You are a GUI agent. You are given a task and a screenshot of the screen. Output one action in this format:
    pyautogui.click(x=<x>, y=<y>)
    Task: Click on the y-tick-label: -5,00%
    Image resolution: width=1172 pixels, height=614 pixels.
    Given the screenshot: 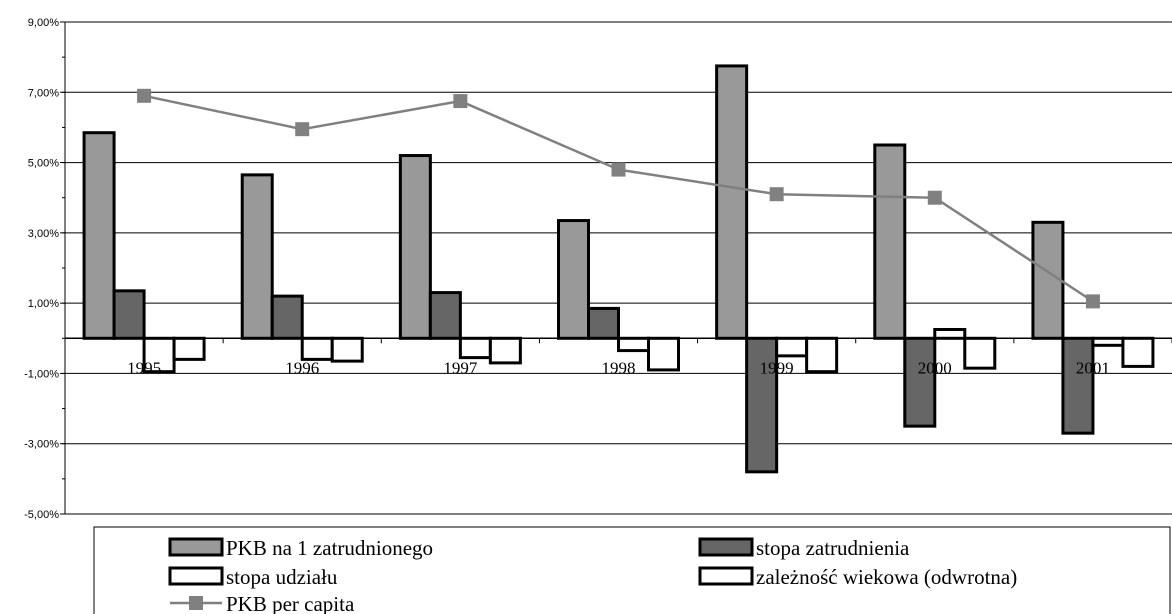 What is the action you would take?
    pyautogui.click(x=41, y=515)
    